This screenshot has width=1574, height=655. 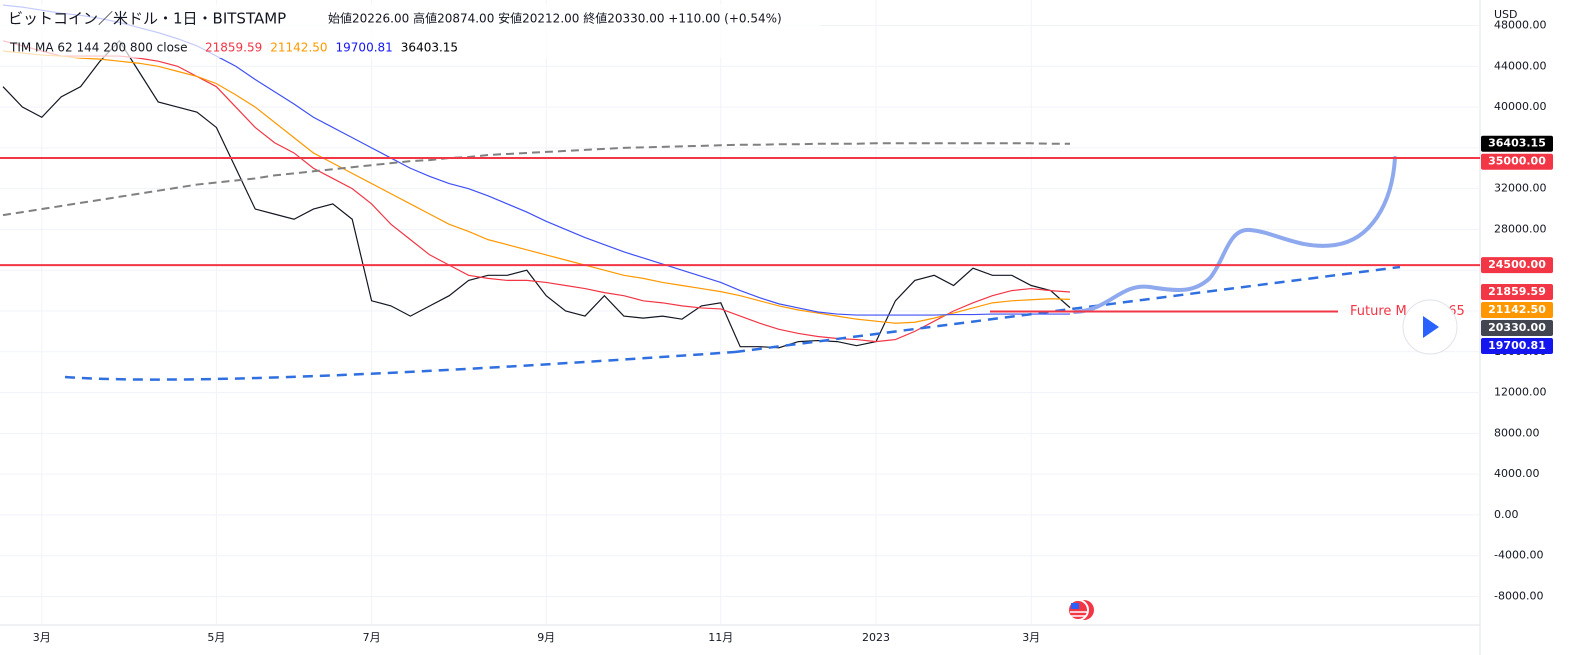 I want to click on y-tick-label: -8000.00, so click(x=1518, y=596).